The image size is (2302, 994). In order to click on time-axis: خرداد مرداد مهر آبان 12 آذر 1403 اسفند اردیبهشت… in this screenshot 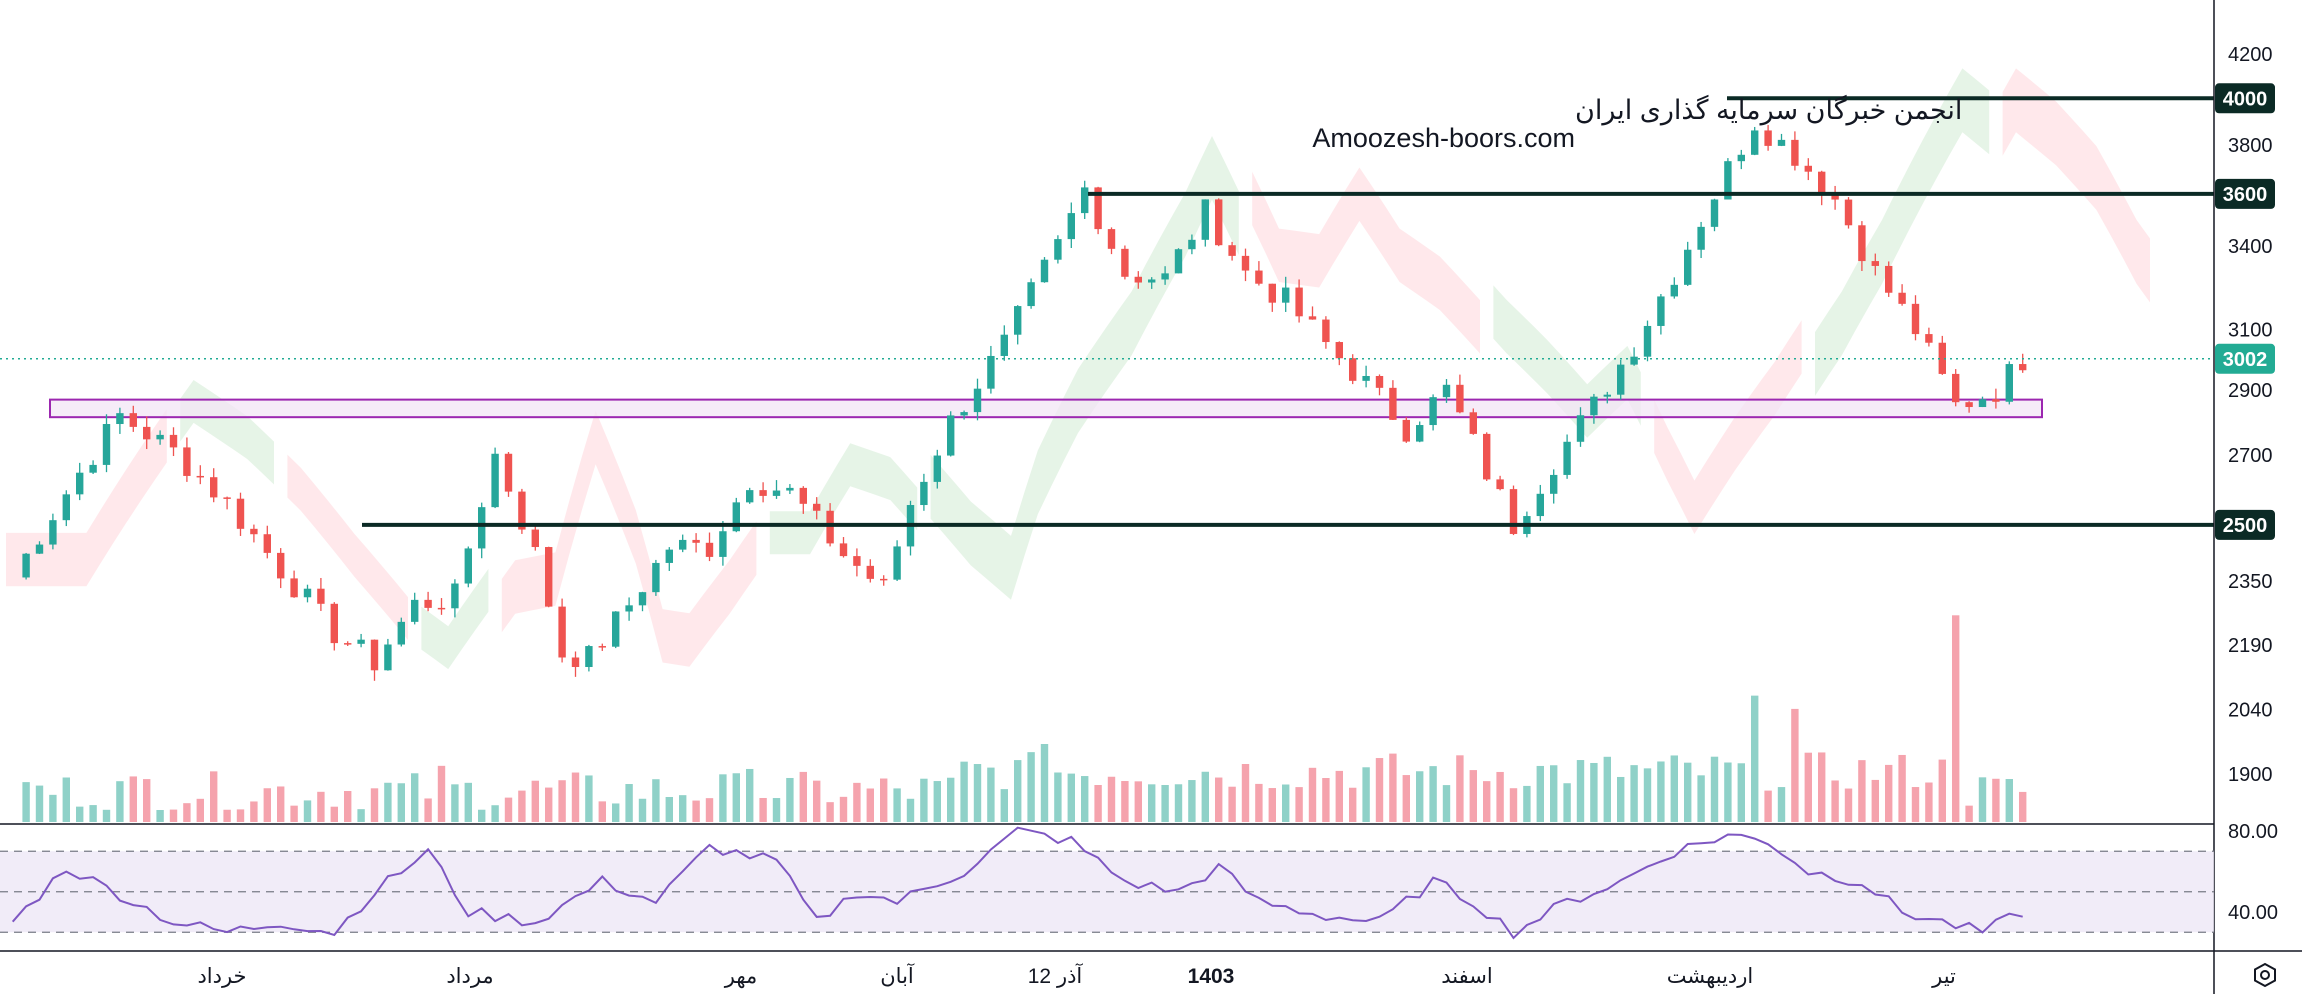, I will do `click(1076, 975)`.